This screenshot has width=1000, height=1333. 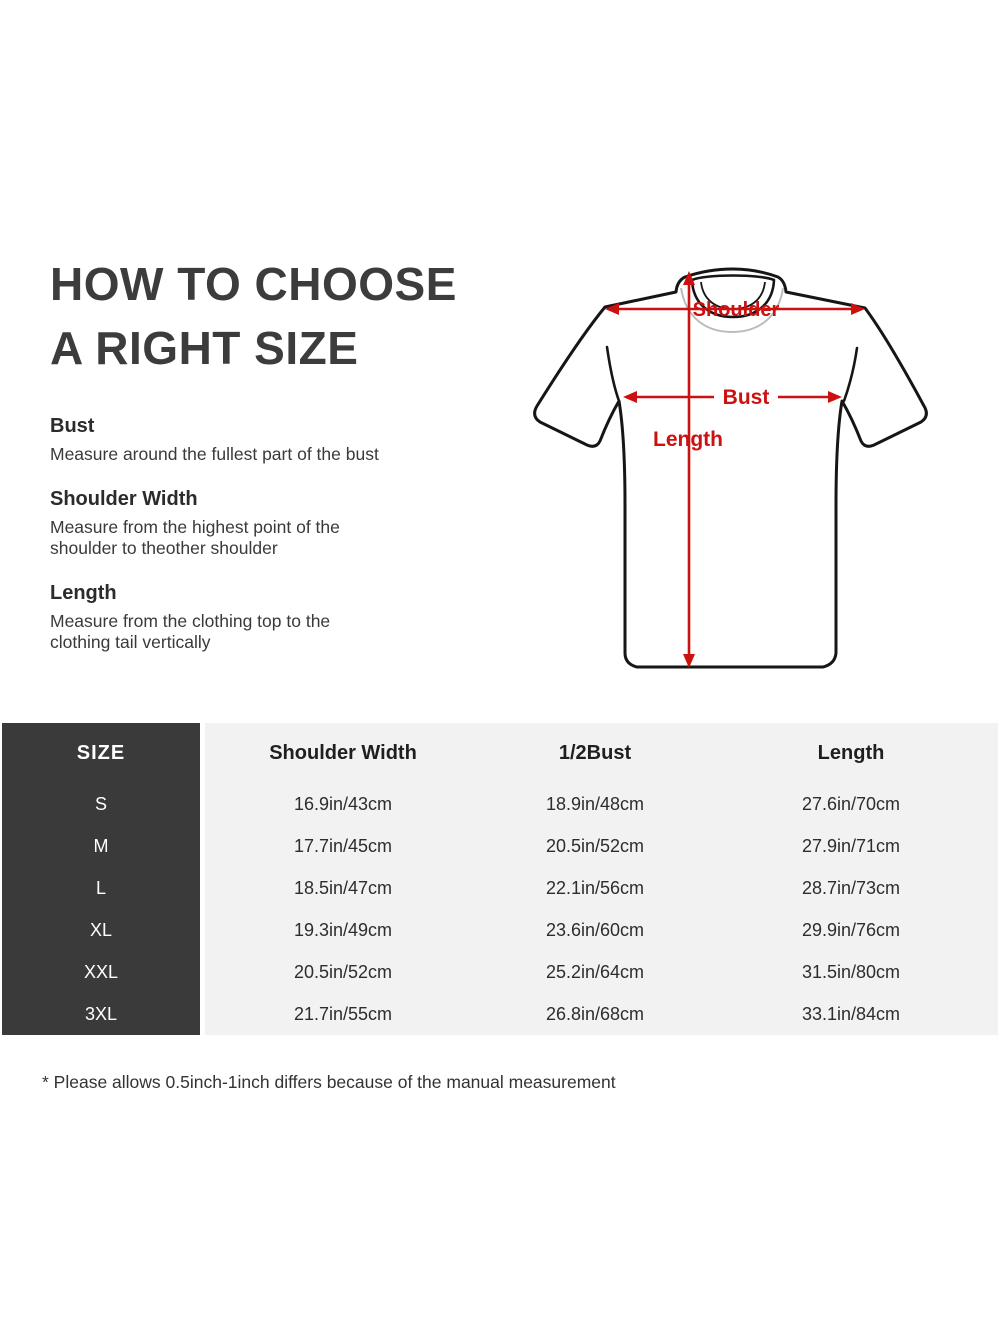 I want to click on guide-heading-length: Length, so click(x=83, y=592).